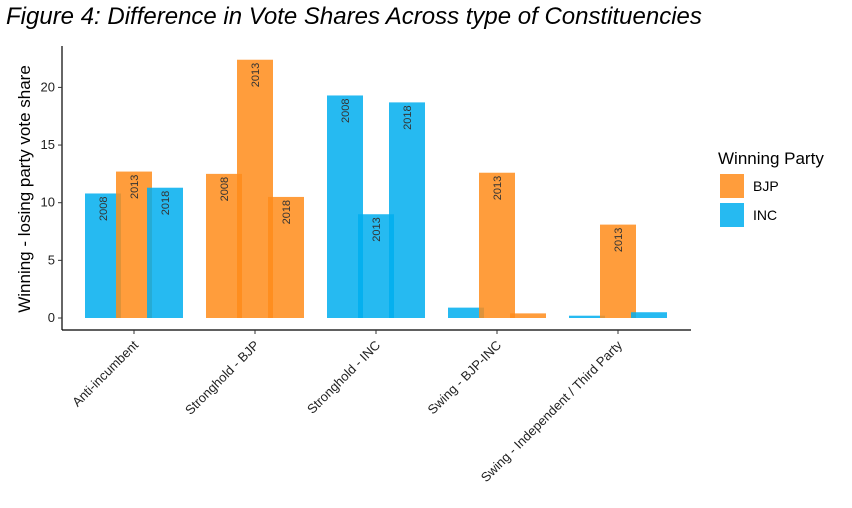 The height and width of the screenshot is (508, 852). I want to click on y-axis-title: Winning - losing party vote share, so click(24, 189).